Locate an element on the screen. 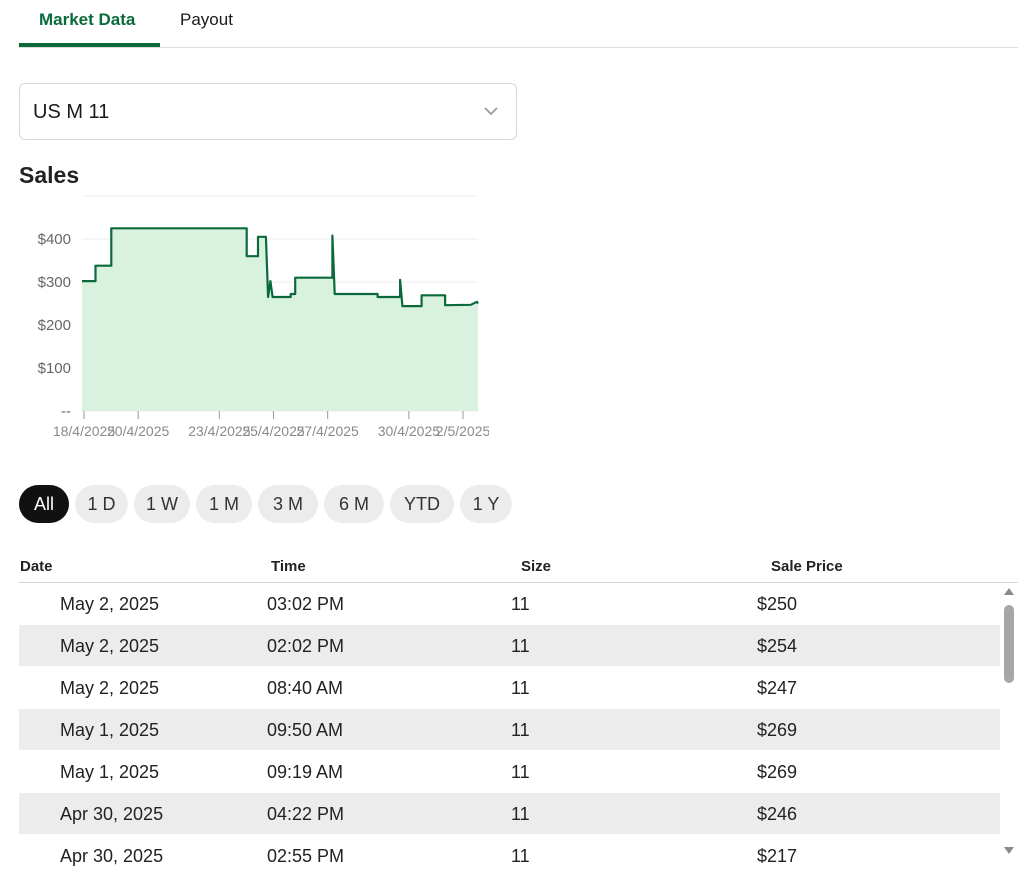  range-1d-button: 1 D is located at coordinates (101, 504).